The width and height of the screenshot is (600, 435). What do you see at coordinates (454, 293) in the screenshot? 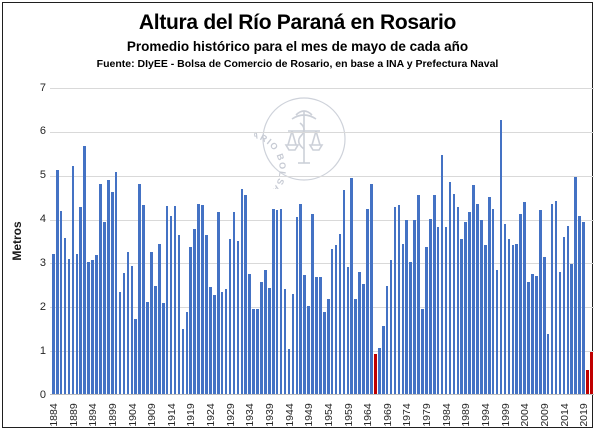
I see `bar-1986` at bounding box center [454, 293].